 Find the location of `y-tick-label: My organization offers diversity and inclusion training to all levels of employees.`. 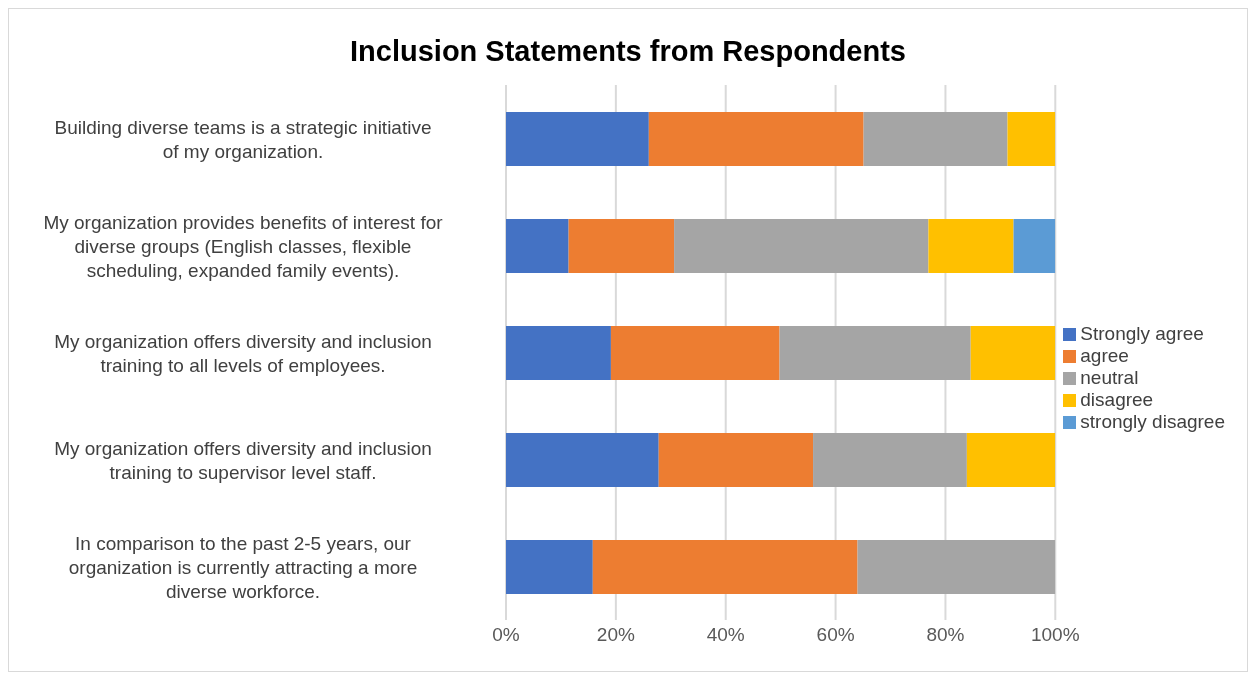

y-tick-label: My organization offers diversity and inclusion training to all levels of employees. is located at coordinates (243, 352).